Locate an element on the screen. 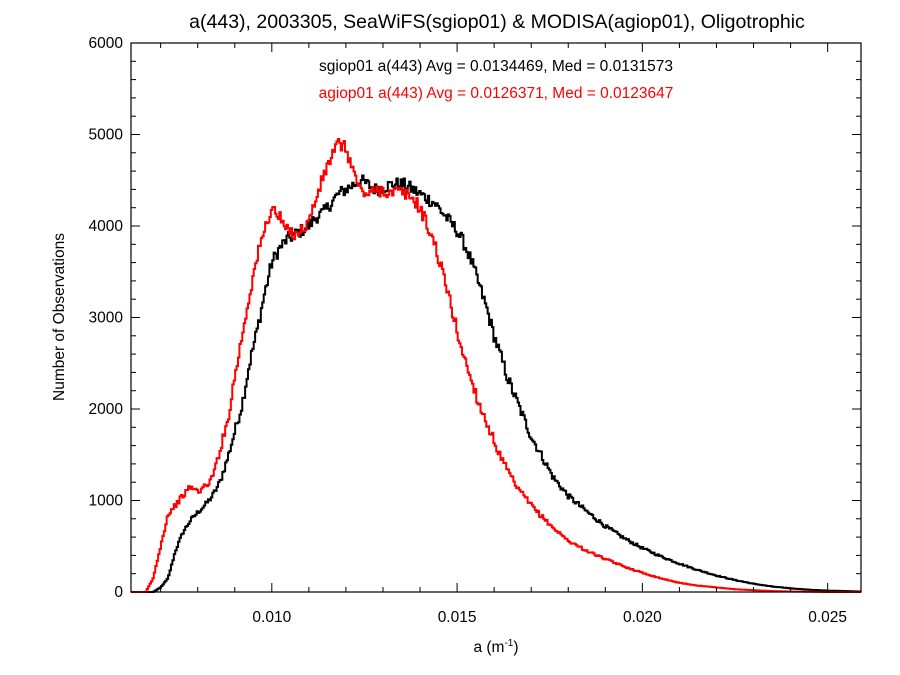  y-tick-label: 0 is located at coordinates (118, 592).